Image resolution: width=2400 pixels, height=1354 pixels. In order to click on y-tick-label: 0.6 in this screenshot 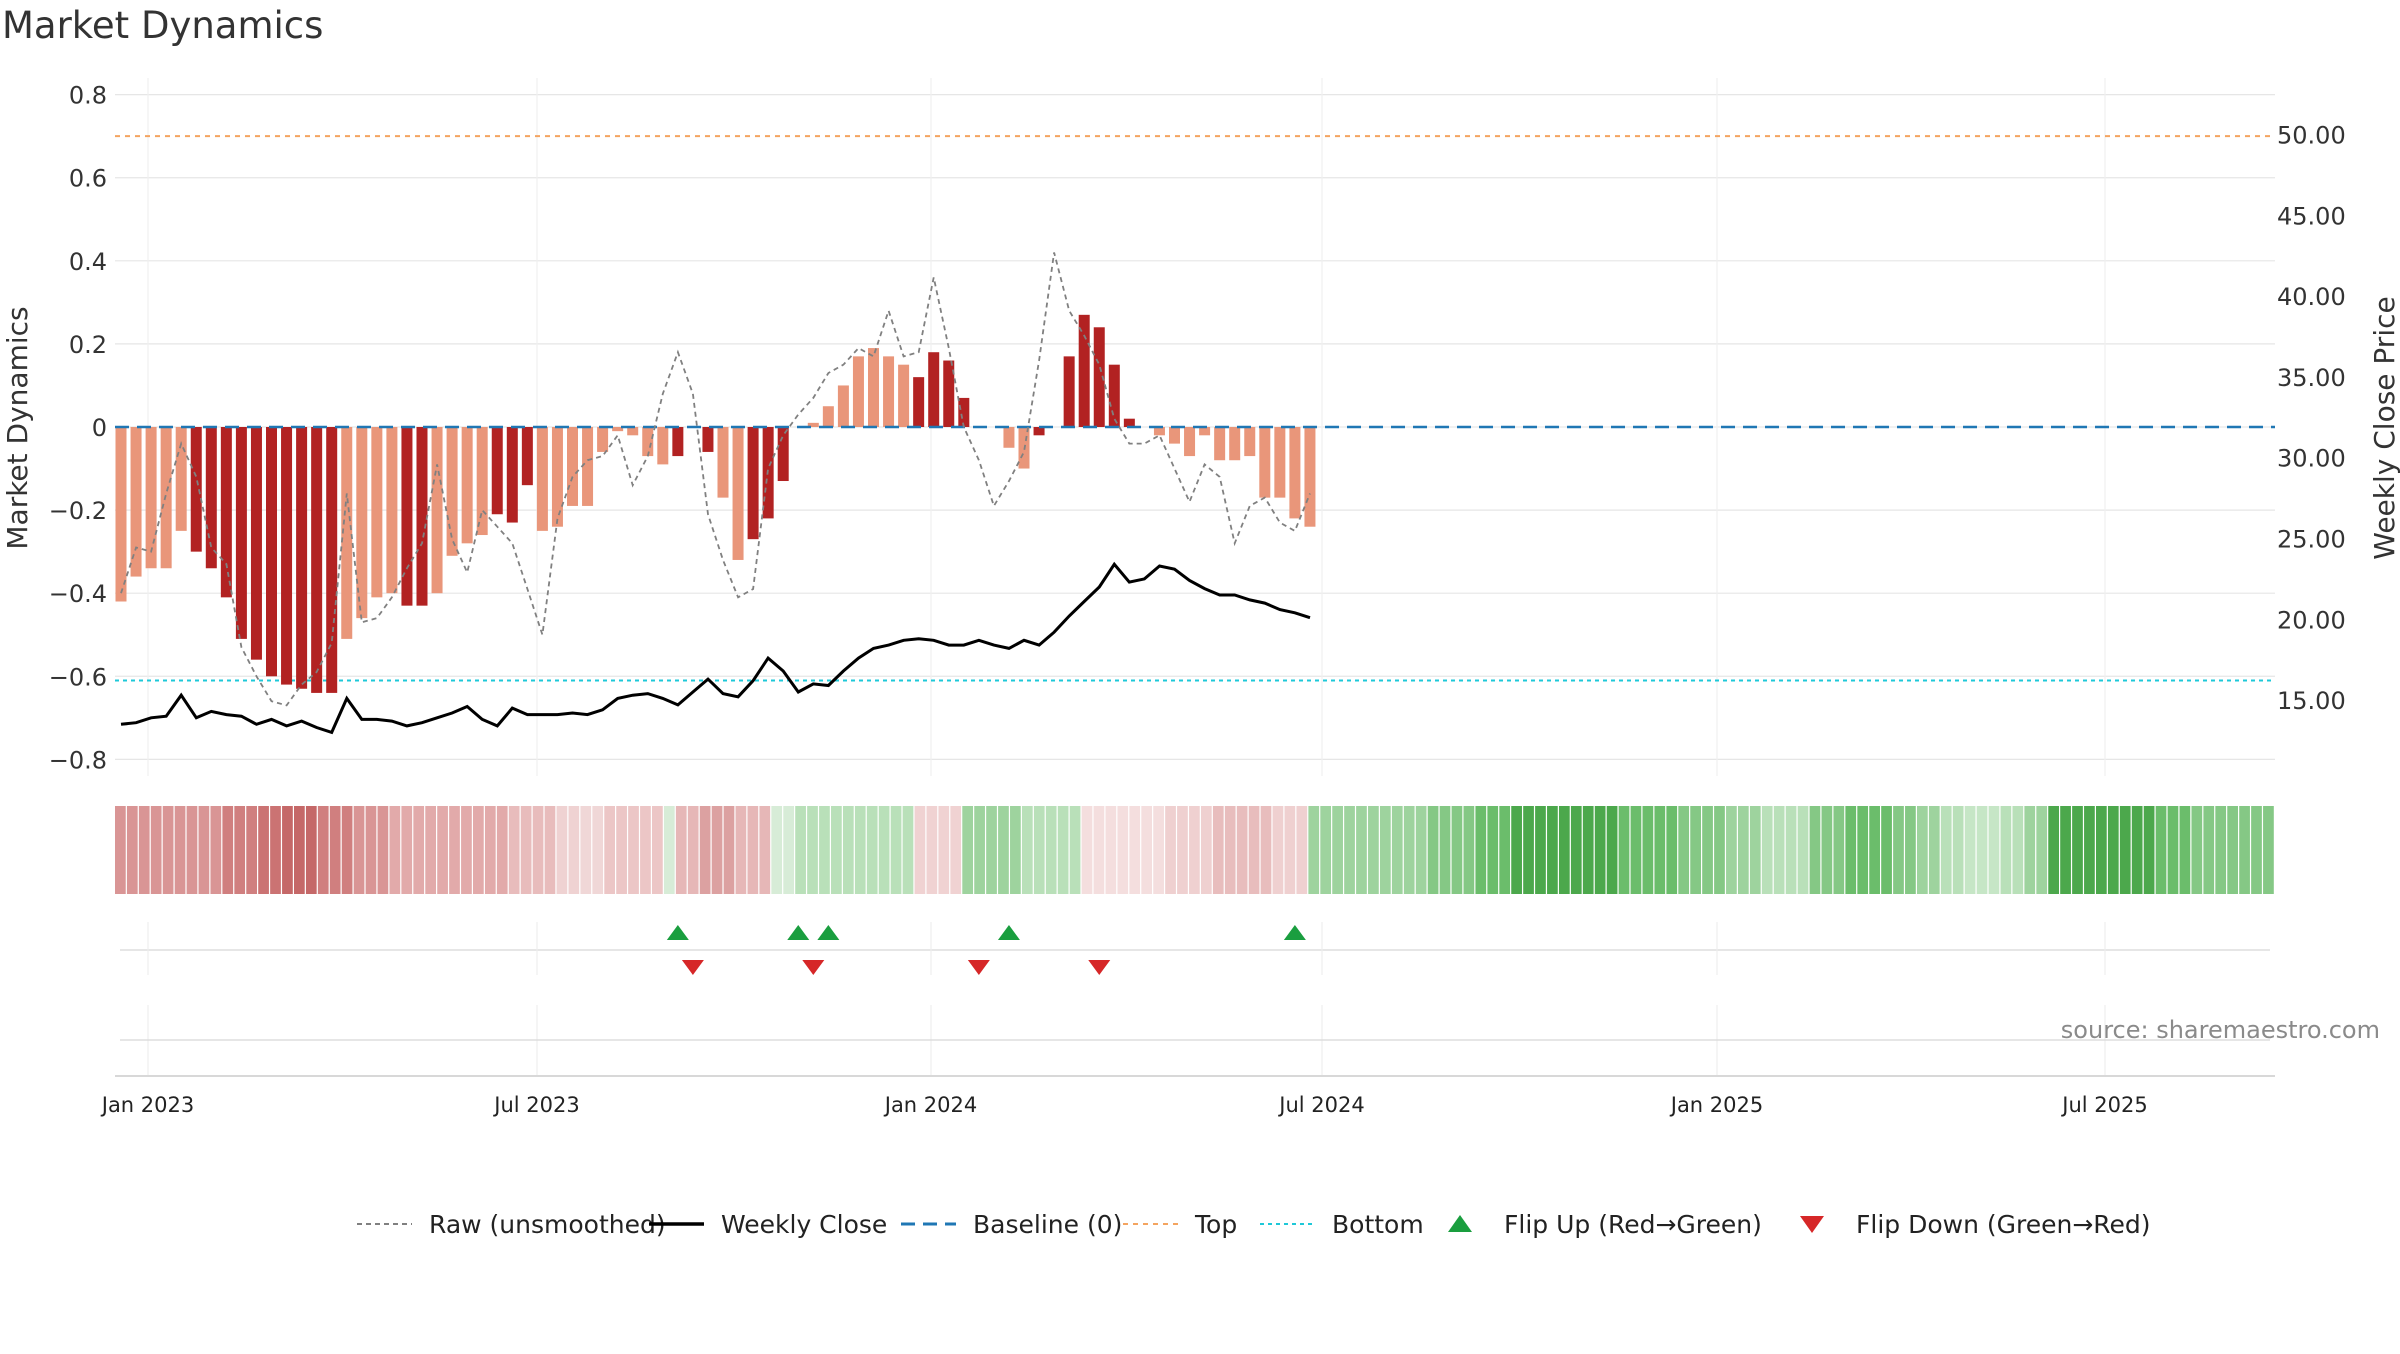, I will do `click(88, 179)`.